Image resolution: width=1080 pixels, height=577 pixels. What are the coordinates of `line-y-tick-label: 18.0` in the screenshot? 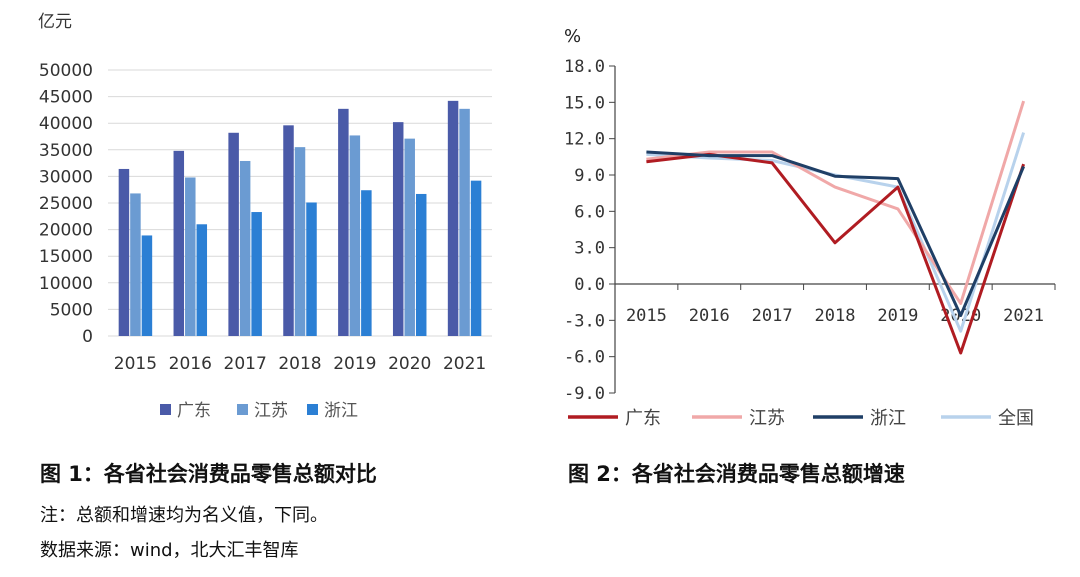 It's located at (584, 67).